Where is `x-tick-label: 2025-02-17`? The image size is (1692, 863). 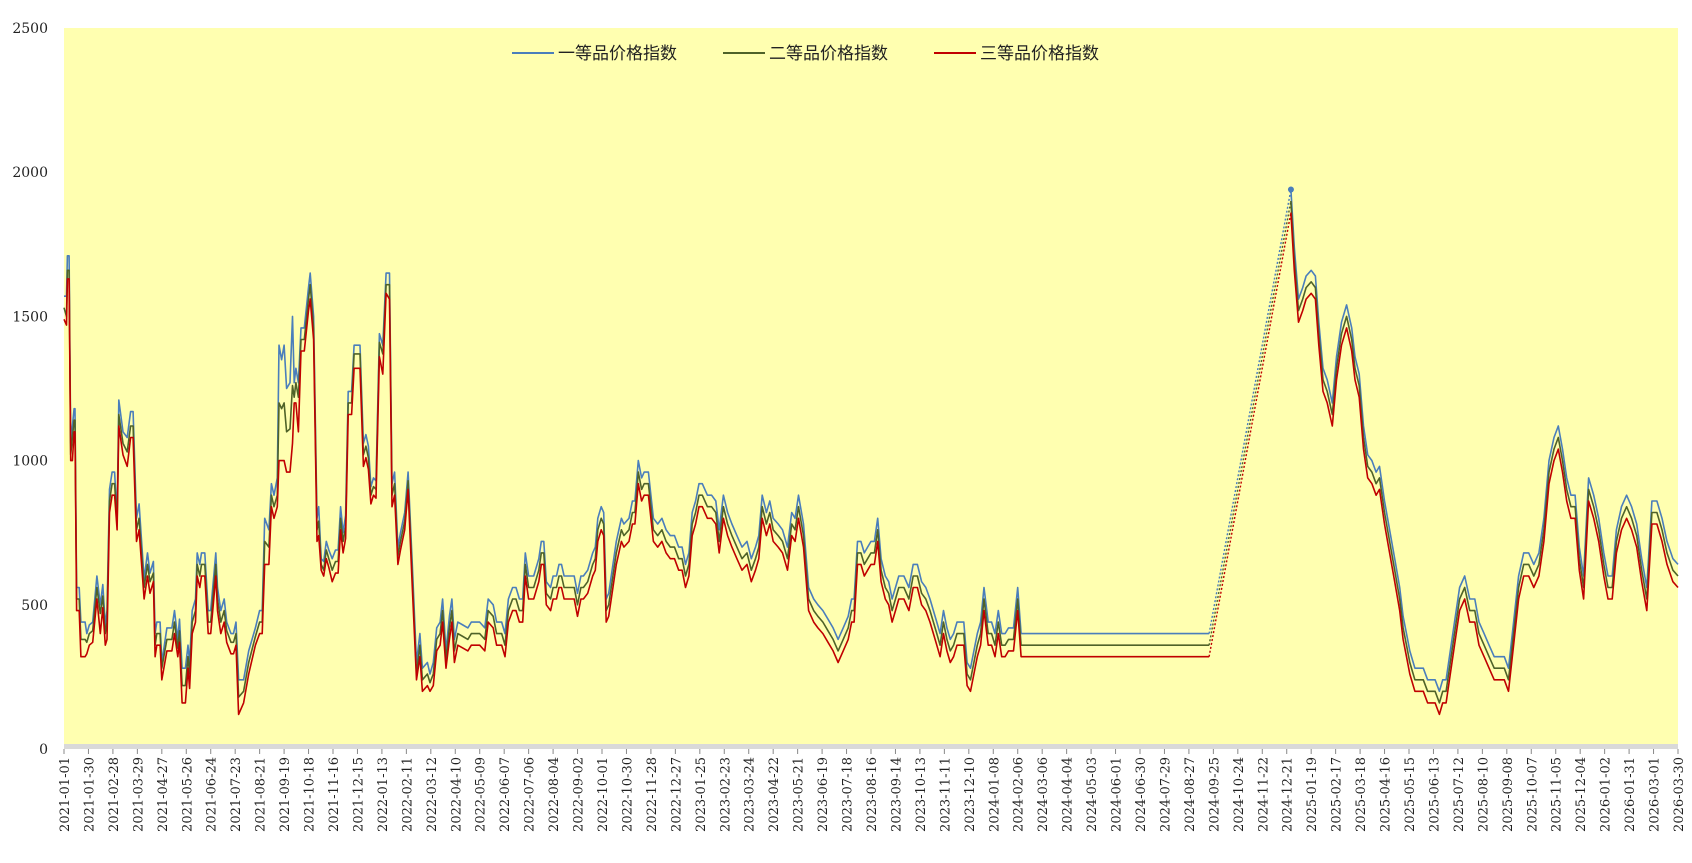
x-tick-label: 2025-02-17 is located at coordinates (1337, 794).